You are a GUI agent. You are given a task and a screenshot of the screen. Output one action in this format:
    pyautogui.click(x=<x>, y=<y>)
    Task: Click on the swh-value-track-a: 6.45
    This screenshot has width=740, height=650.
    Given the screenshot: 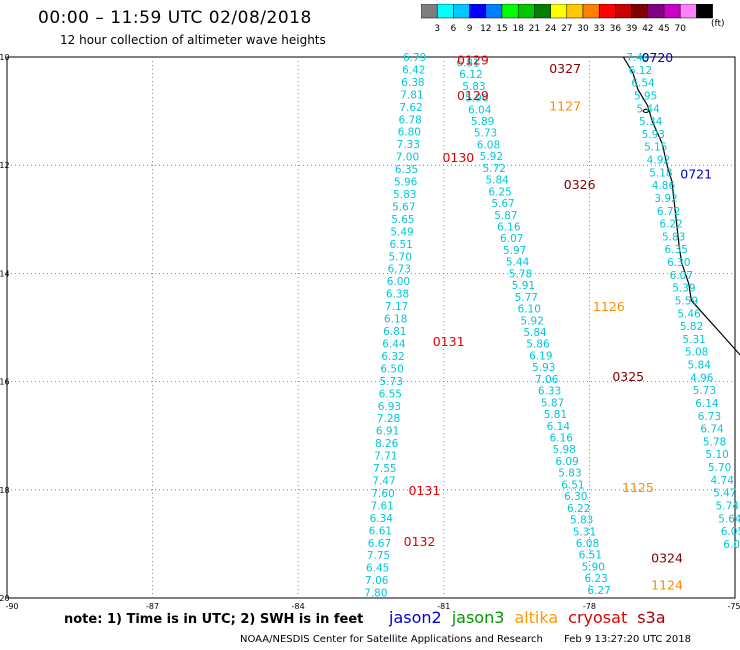 What is the action you would take?
    pyautogui.click(x=377, y=569)
    